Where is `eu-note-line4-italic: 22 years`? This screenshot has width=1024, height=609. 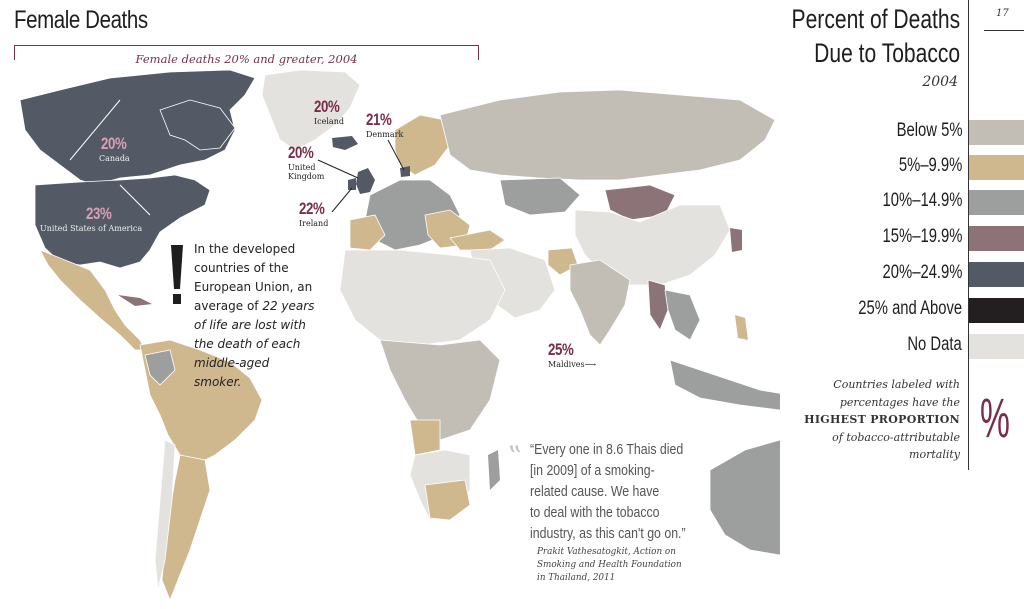
eu-note-line4-italic: 22 years is located at coordinates (288, 306).